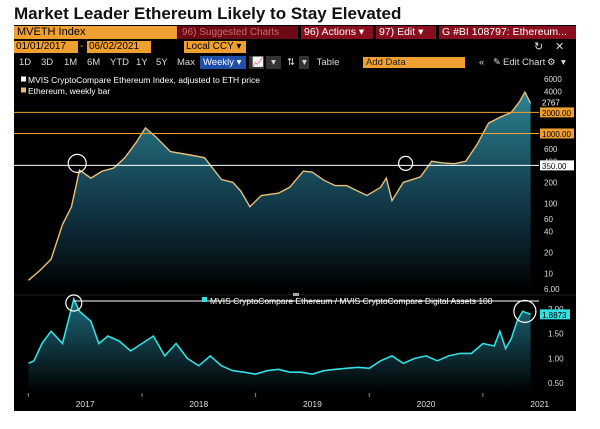 This screenshot has height=429, width=600. What do you see at coordinates (482, 62) in the screenshot?
I see `double-chevron-left-icon: «` at bounding box center [482, 62].